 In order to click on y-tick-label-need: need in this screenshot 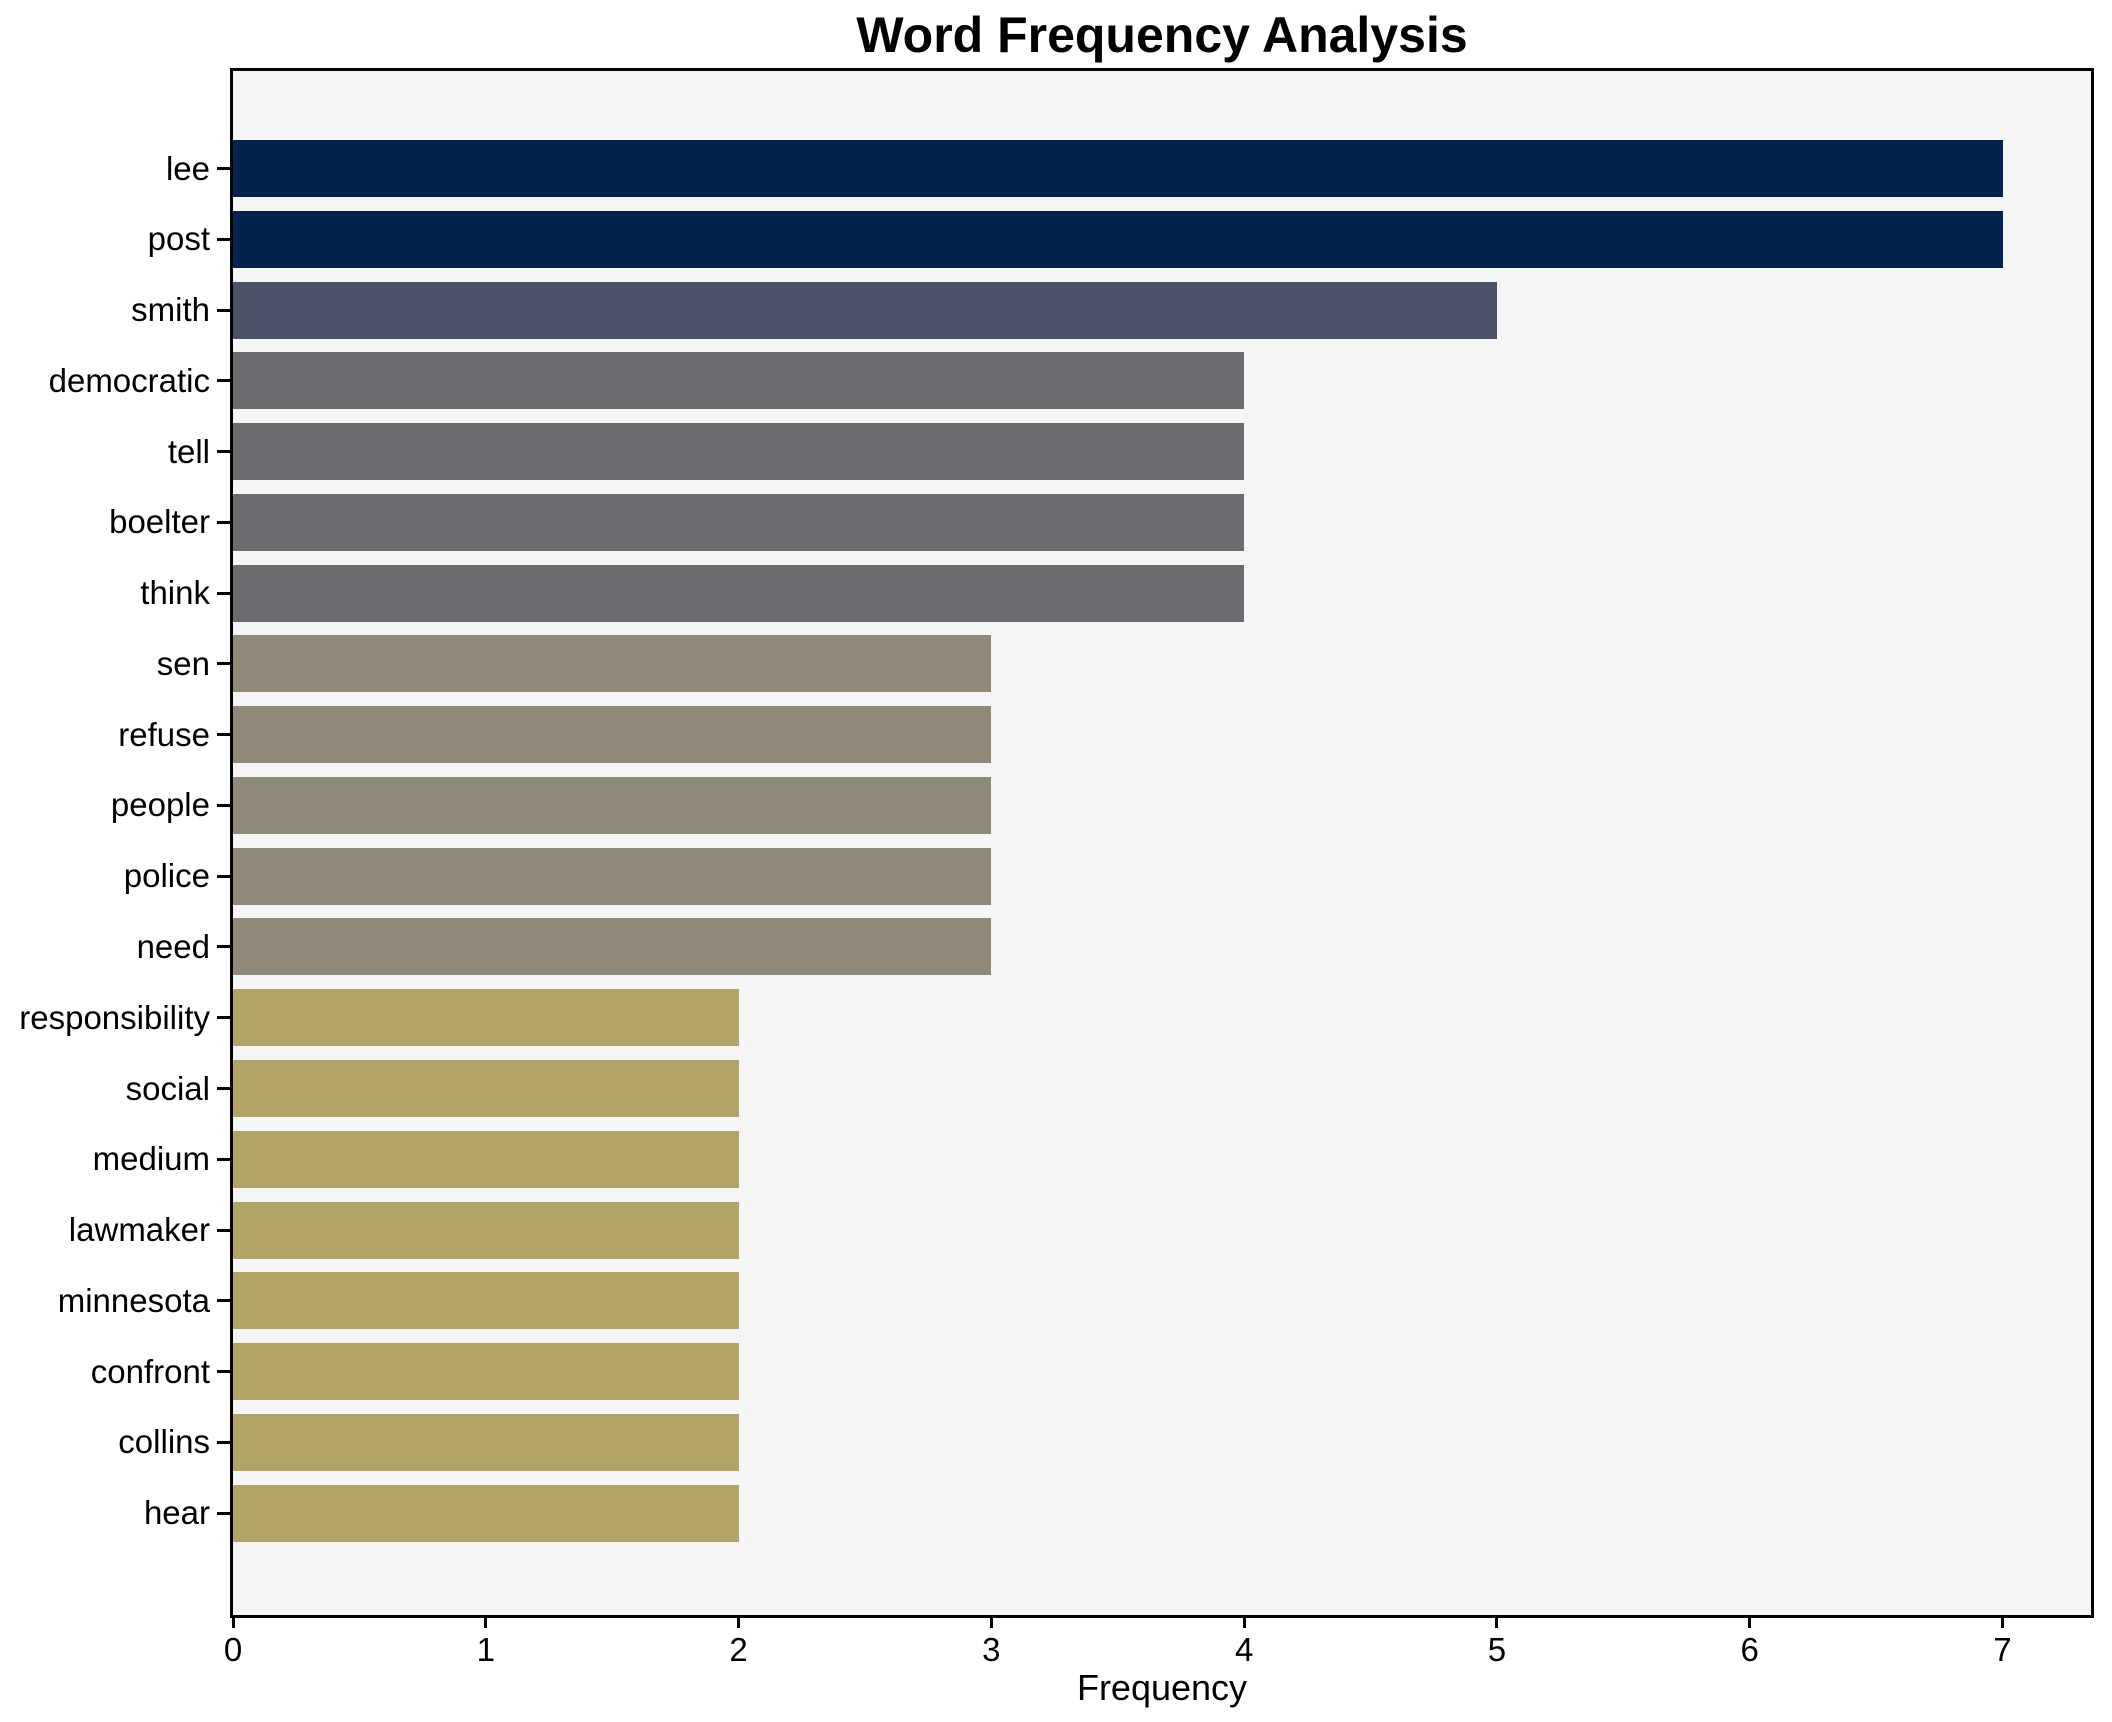, I will do `click(173, 946)`.